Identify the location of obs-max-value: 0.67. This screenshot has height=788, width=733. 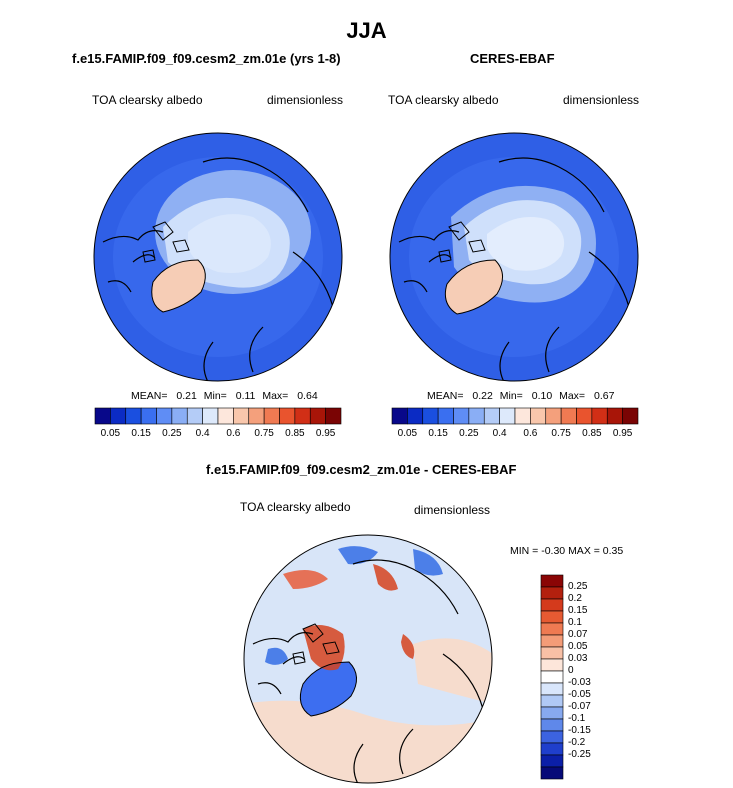
(604, 396).